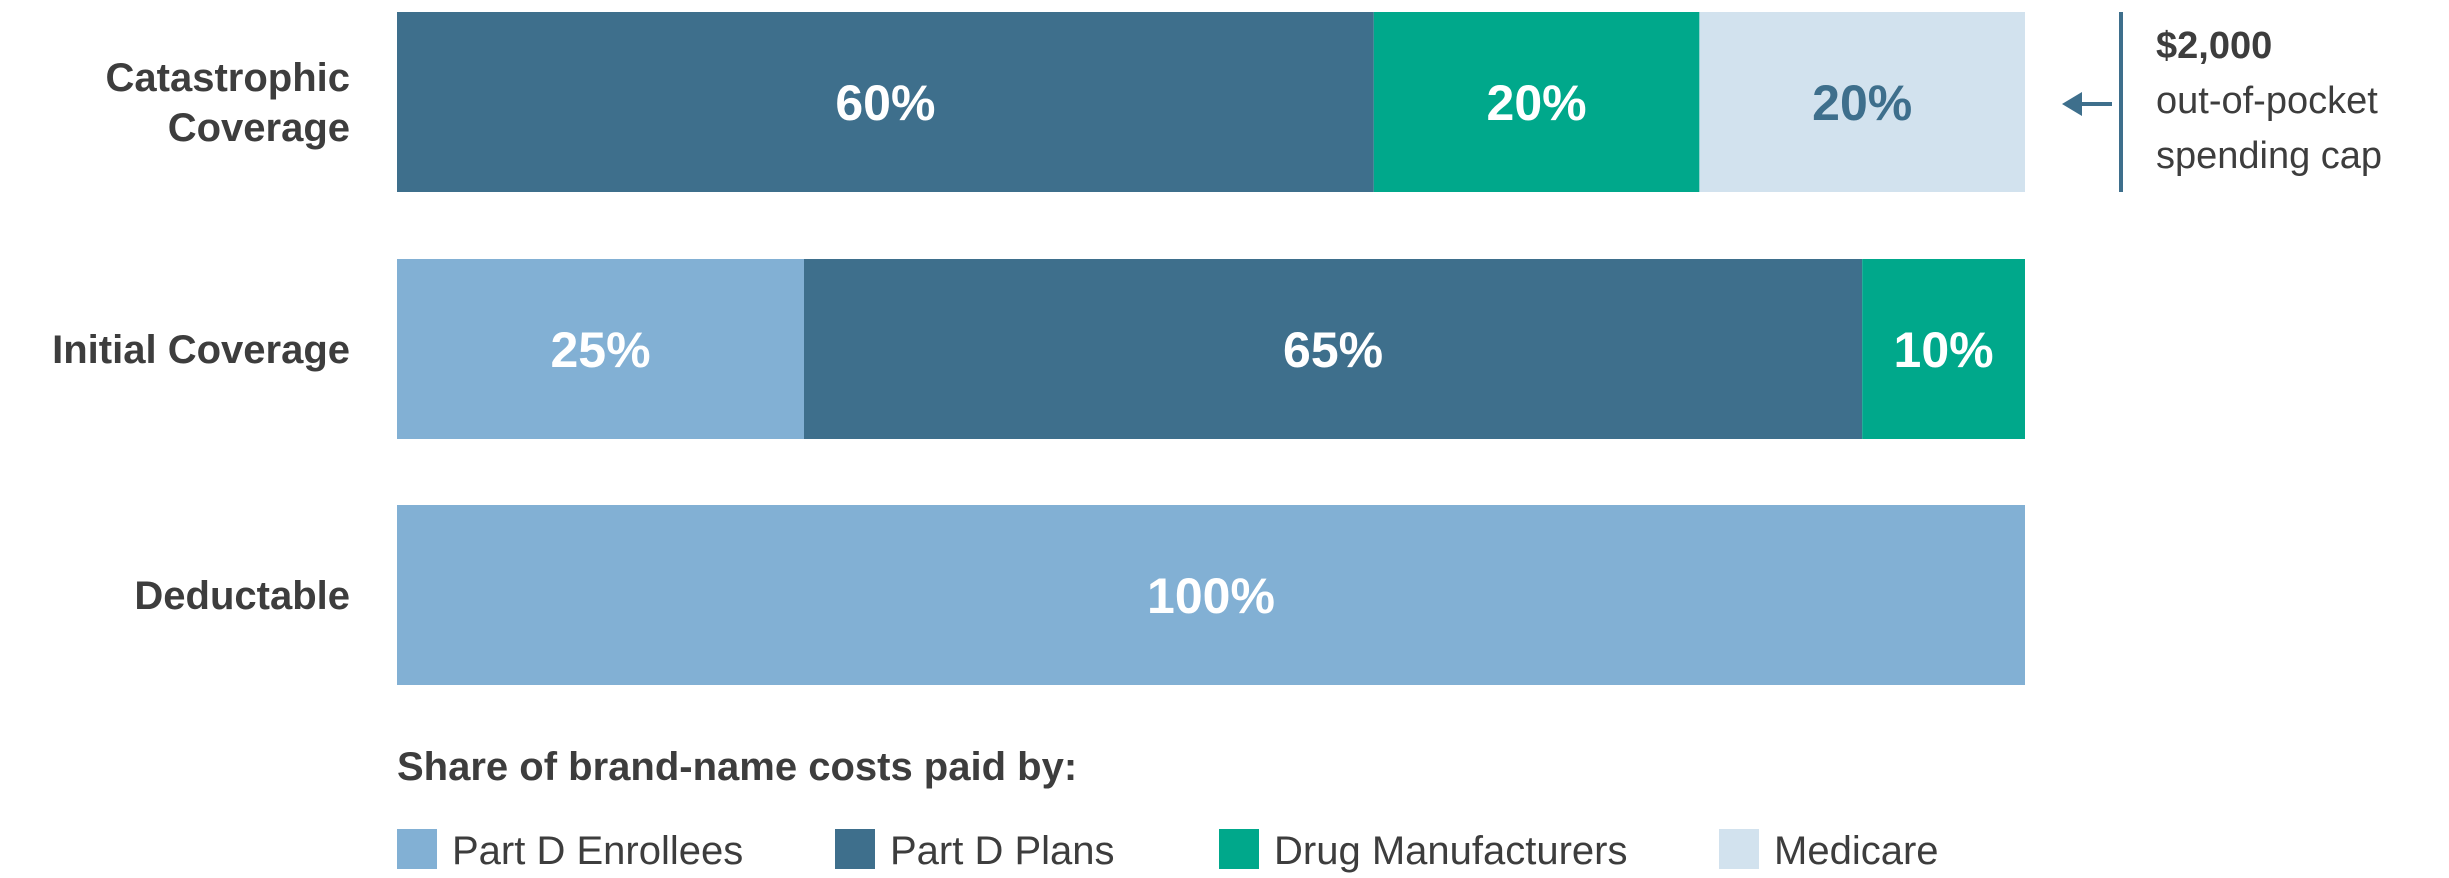 The height and width of the screenshot is (878, 2449). I want to click on legend-swatch-drug-manufacturers, so click(1239, 849).